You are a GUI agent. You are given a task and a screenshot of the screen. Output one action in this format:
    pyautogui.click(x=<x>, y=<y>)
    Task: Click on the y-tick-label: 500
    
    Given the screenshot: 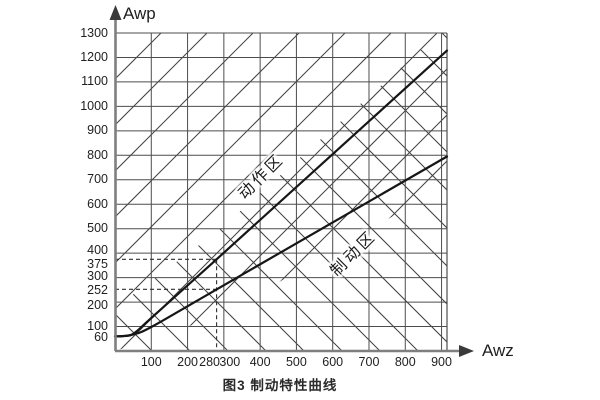 What is the action you would take?
    pyautogui.click(x=97, y=228)
    